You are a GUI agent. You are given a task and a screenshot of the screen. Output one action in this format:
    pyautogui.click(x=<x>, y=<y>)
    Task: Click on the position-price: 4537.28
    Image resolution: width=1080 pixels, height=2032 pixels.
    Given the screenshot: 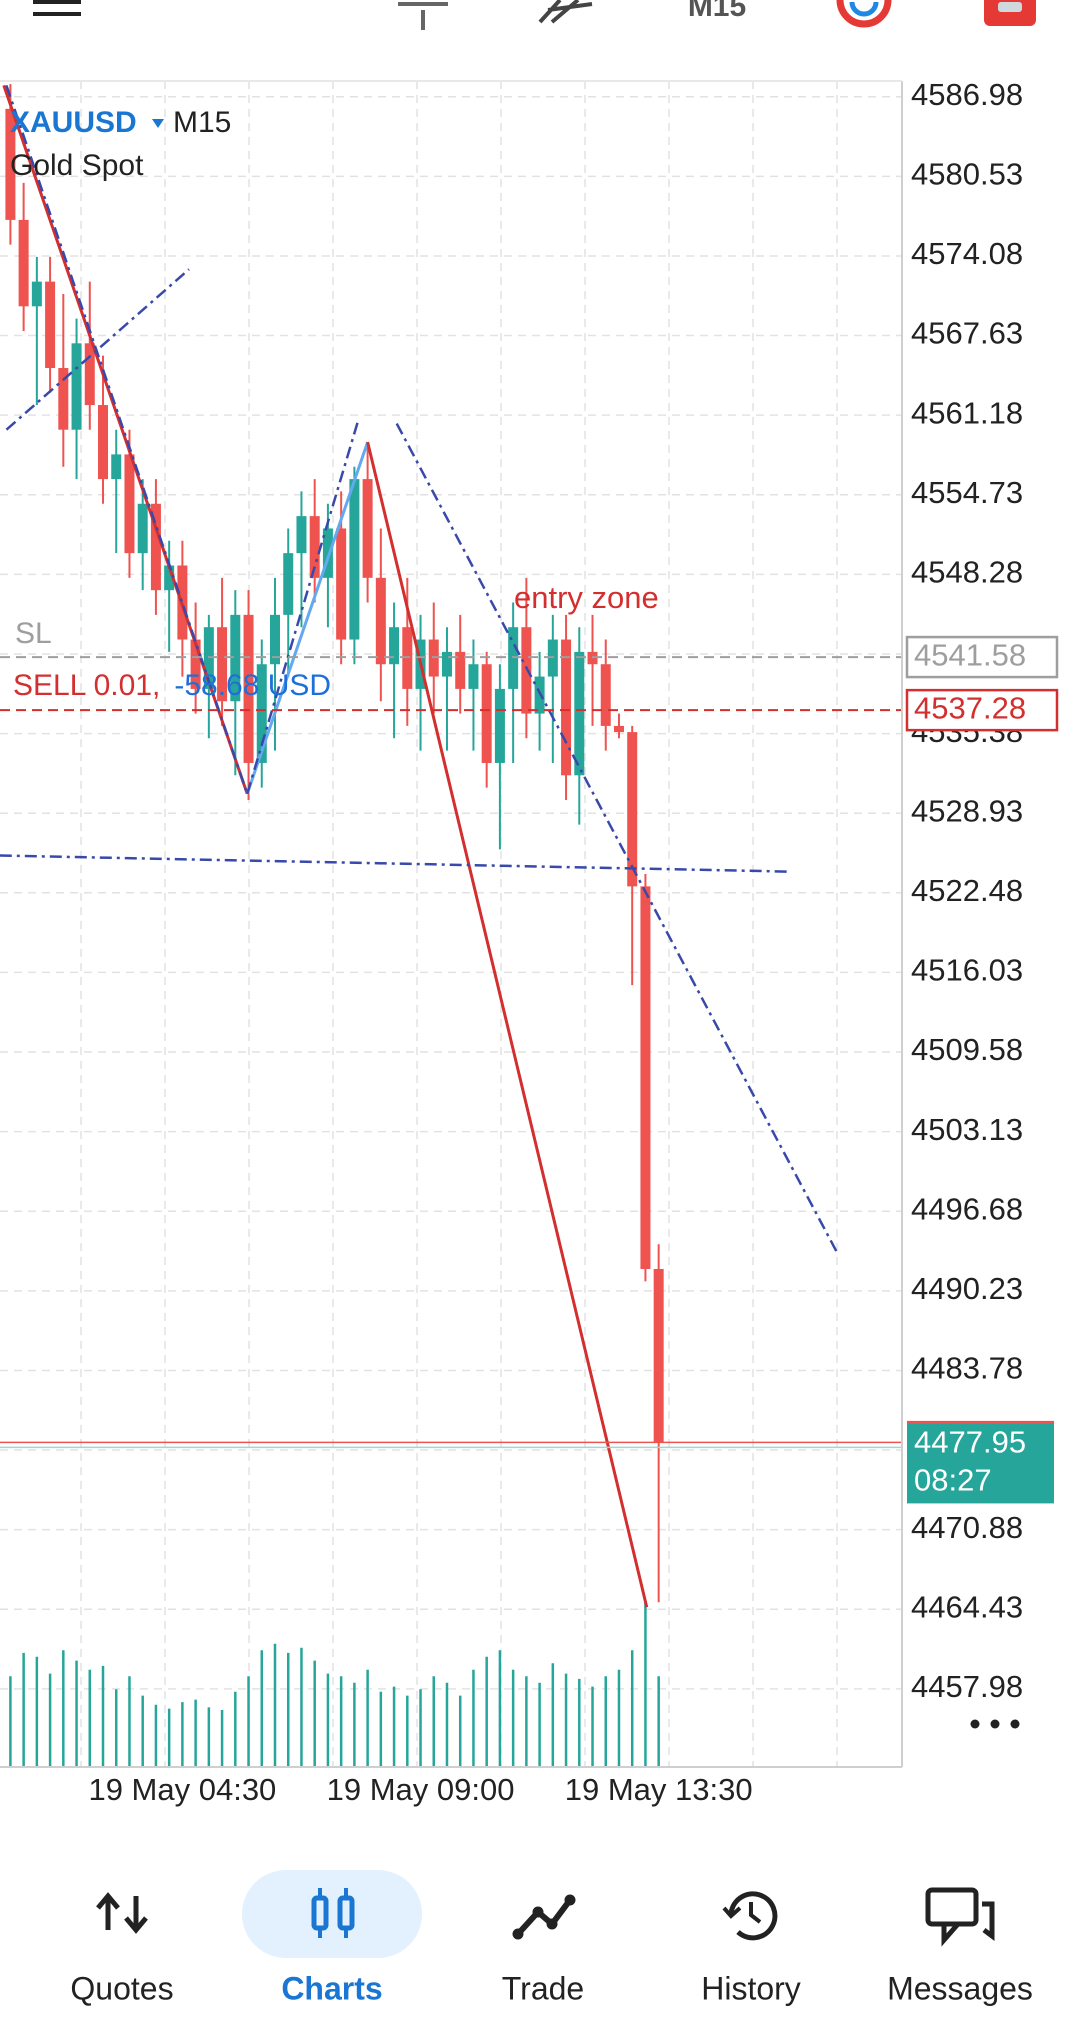 What is the action you would take?
    pyautogui.click(x=970, y=707)
    